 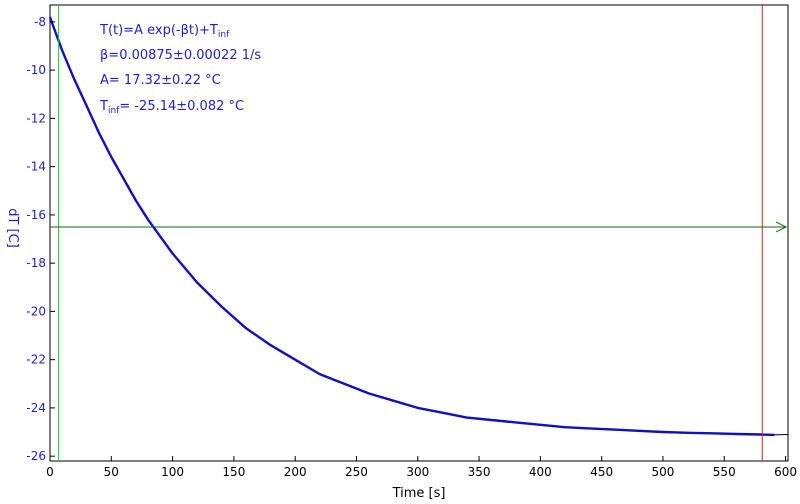 I want to click on x-tick-label: 100, so click(x=172, y=472).